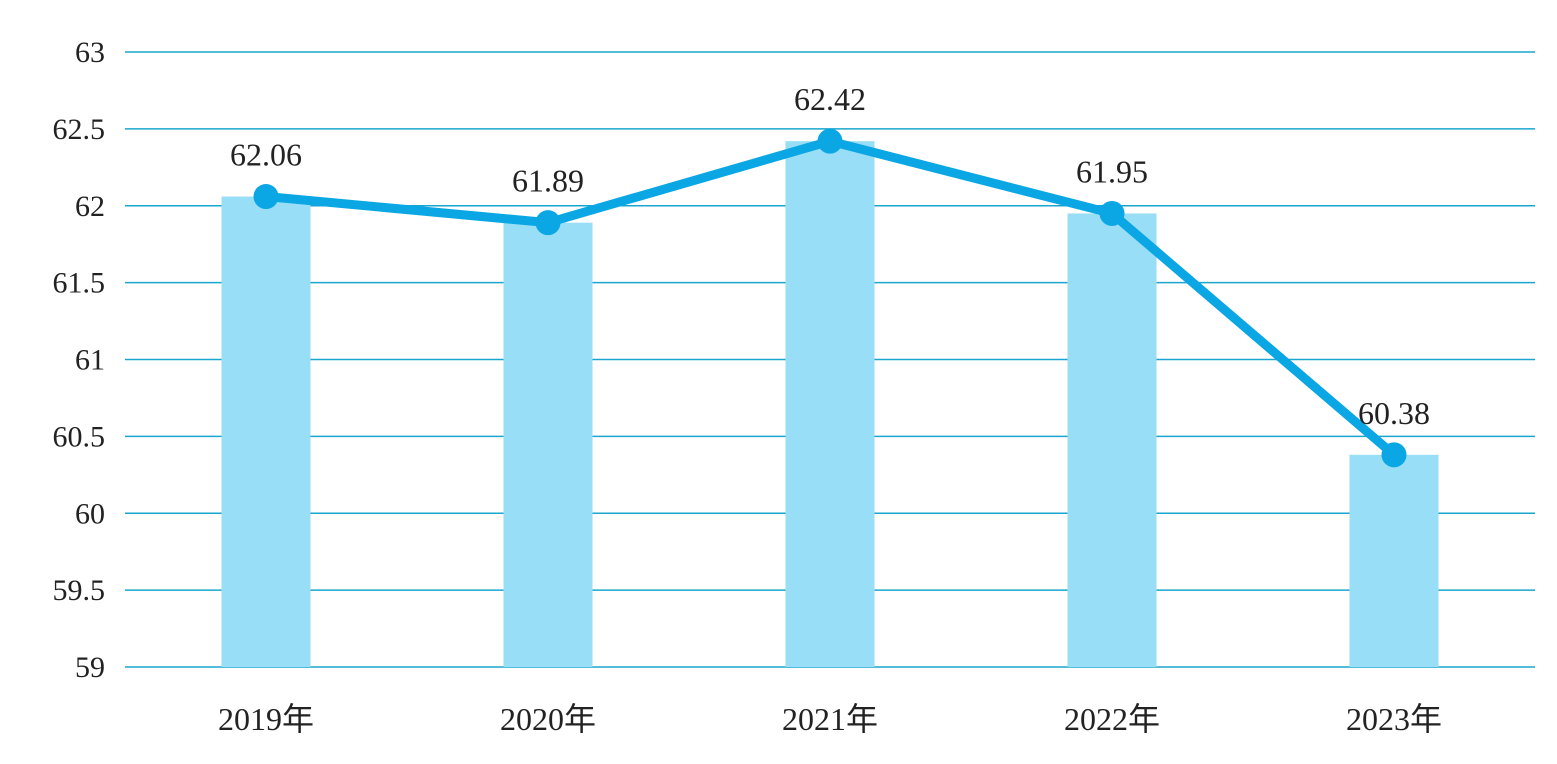 The width and height of the screenshot is (1557, 764). I want to click on x-tick-label: 2021年, so click(830, 719).